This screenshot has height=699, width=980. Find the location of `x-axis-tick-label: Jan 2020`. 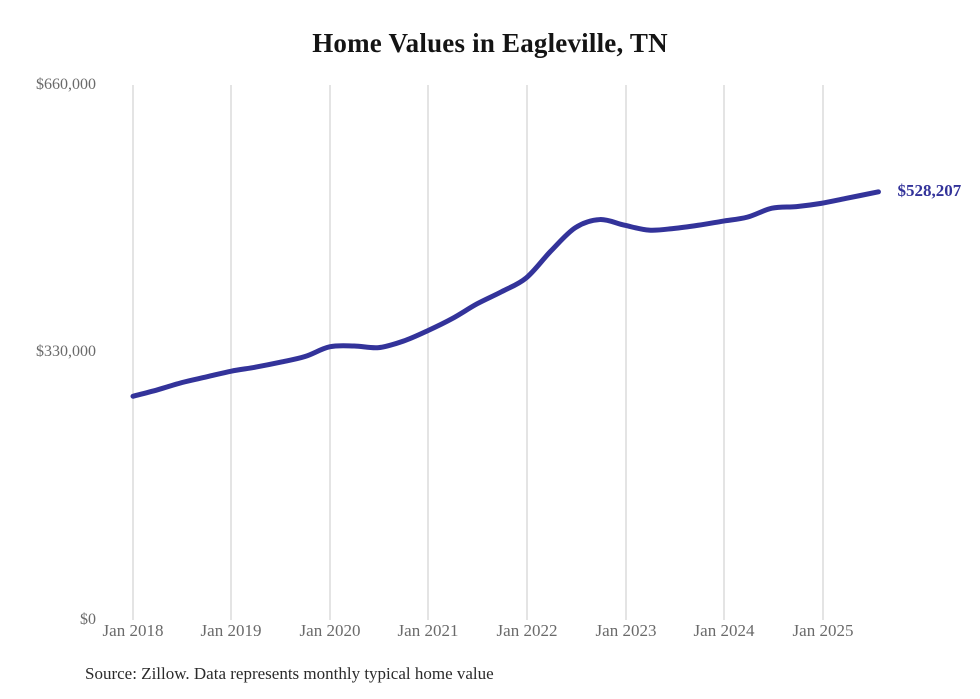

x-axis-tick-label: Jan 2020 is located at coordinates (330, 630).